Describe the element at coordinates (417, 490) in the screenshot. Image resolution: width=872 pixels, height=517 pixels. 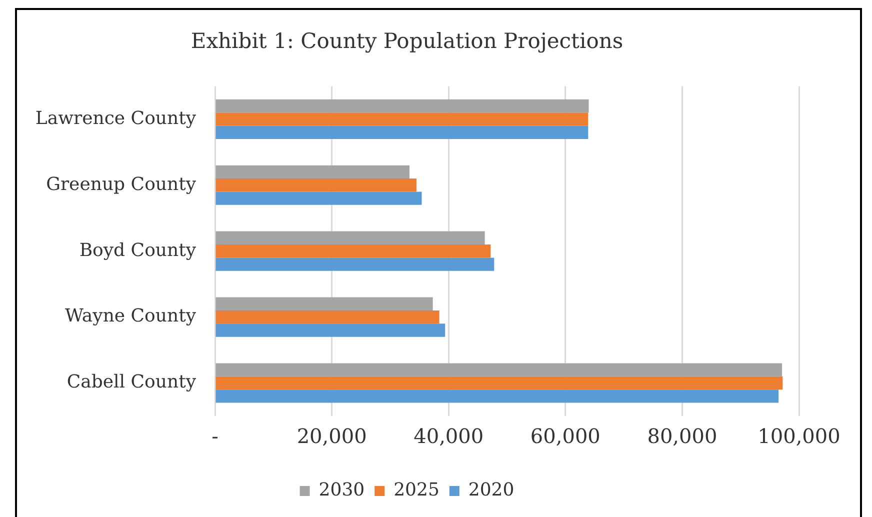
I see `legend-label: 2025` at that location.